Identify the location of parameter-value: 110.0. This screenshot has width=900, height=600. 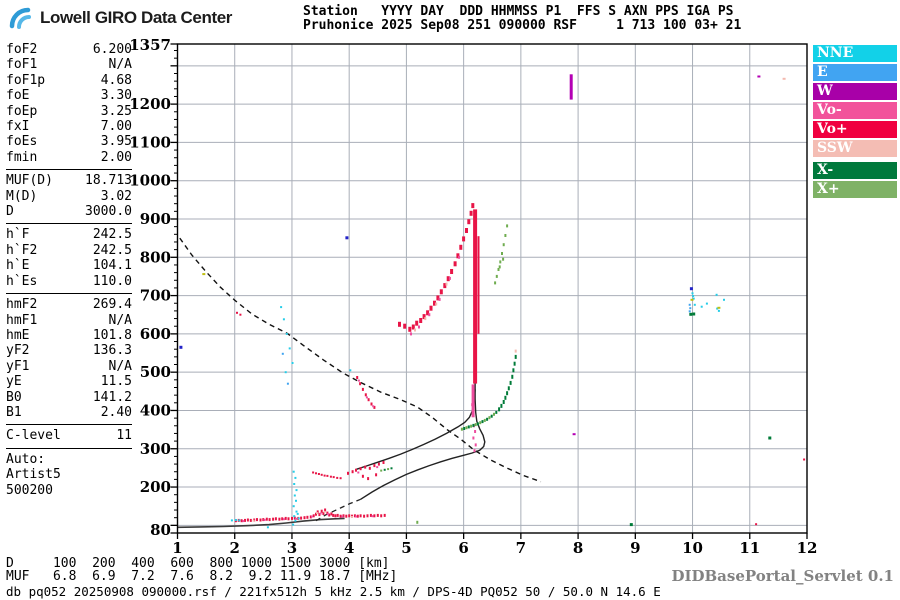
(112, 281).